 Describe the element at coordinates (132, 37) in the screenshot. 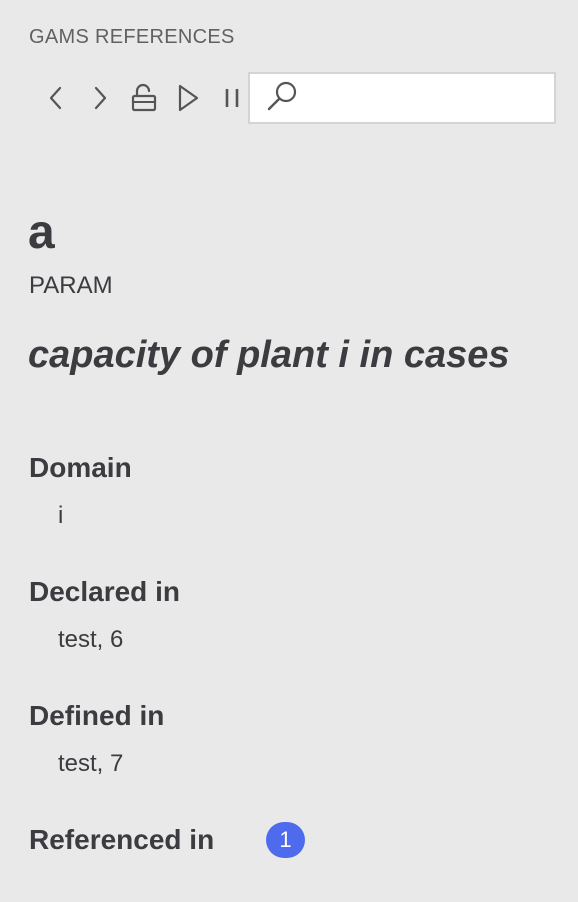

I see `panel-title: GAMS REFERENCES` at that location.